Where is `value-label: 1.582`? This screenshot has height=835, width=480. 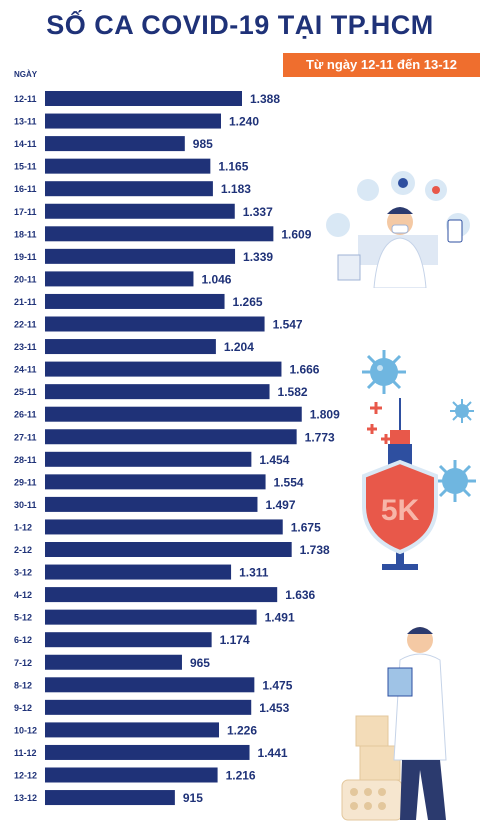
value-label: 1.582 is located at coordinates (293, 392).